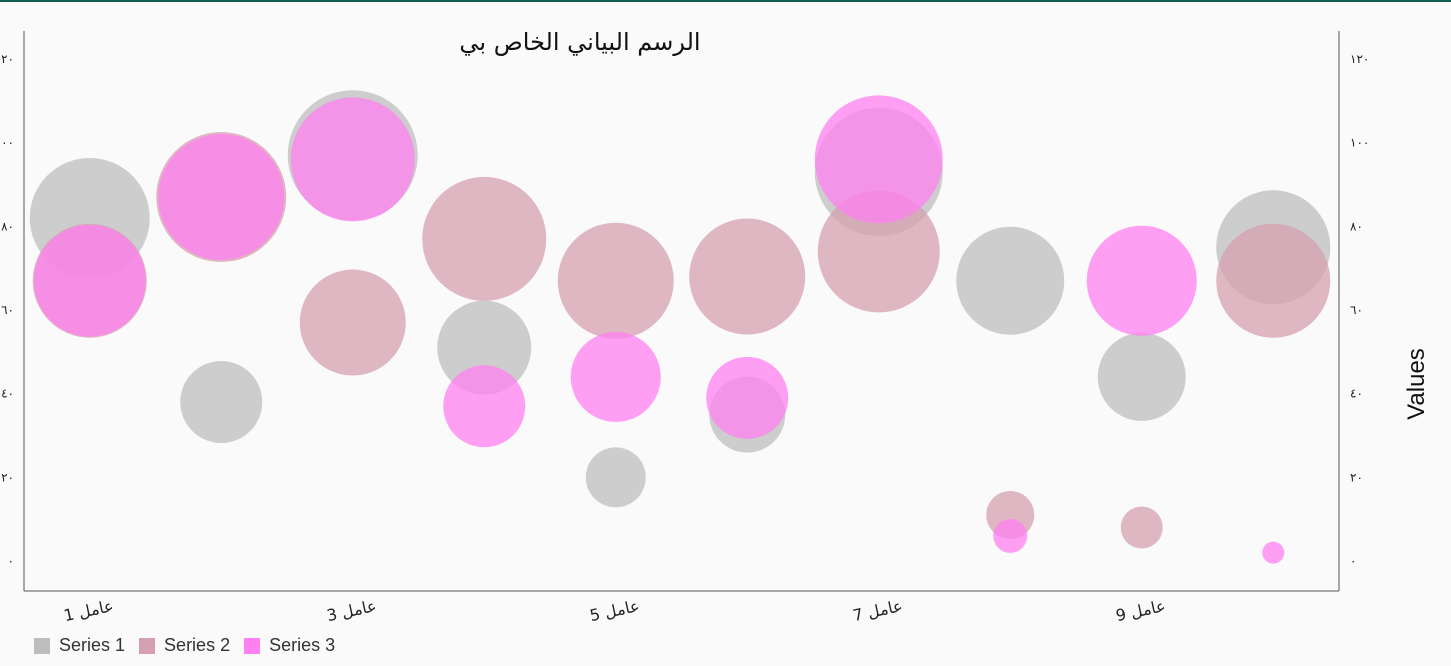  What do you see at coordinates (7, 394) in the screenshot?
I see `y-tick-label-left: ٤٠` at bounding box center [7, 394].